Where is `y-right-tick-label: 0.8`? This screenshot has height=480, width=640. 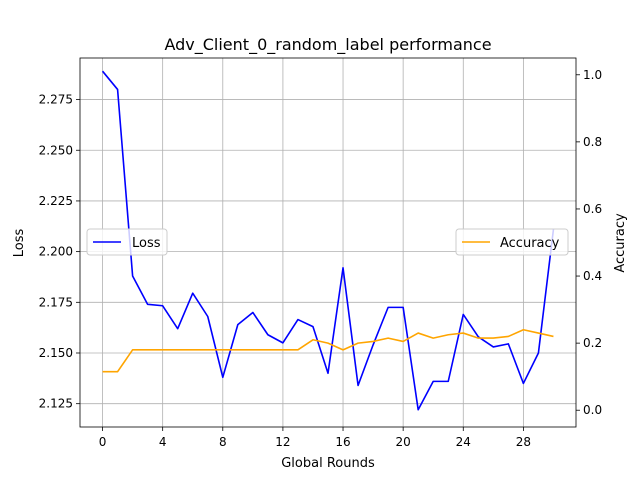
y-right-tick-label: 0.8 is located at coordinates (592, 142).